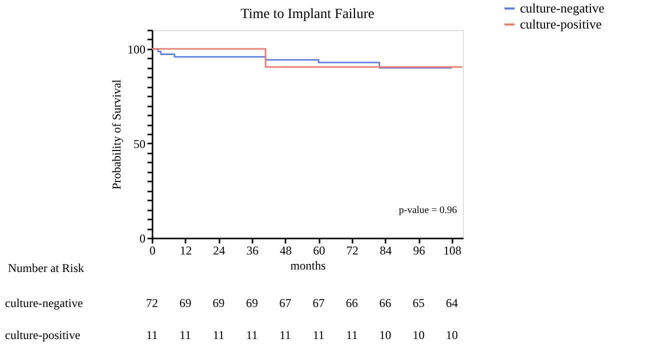  What do you see at coordinates (219, 251) in the screenshot?
I see `x-tick-label: 24` at bounding box center [219, 251].